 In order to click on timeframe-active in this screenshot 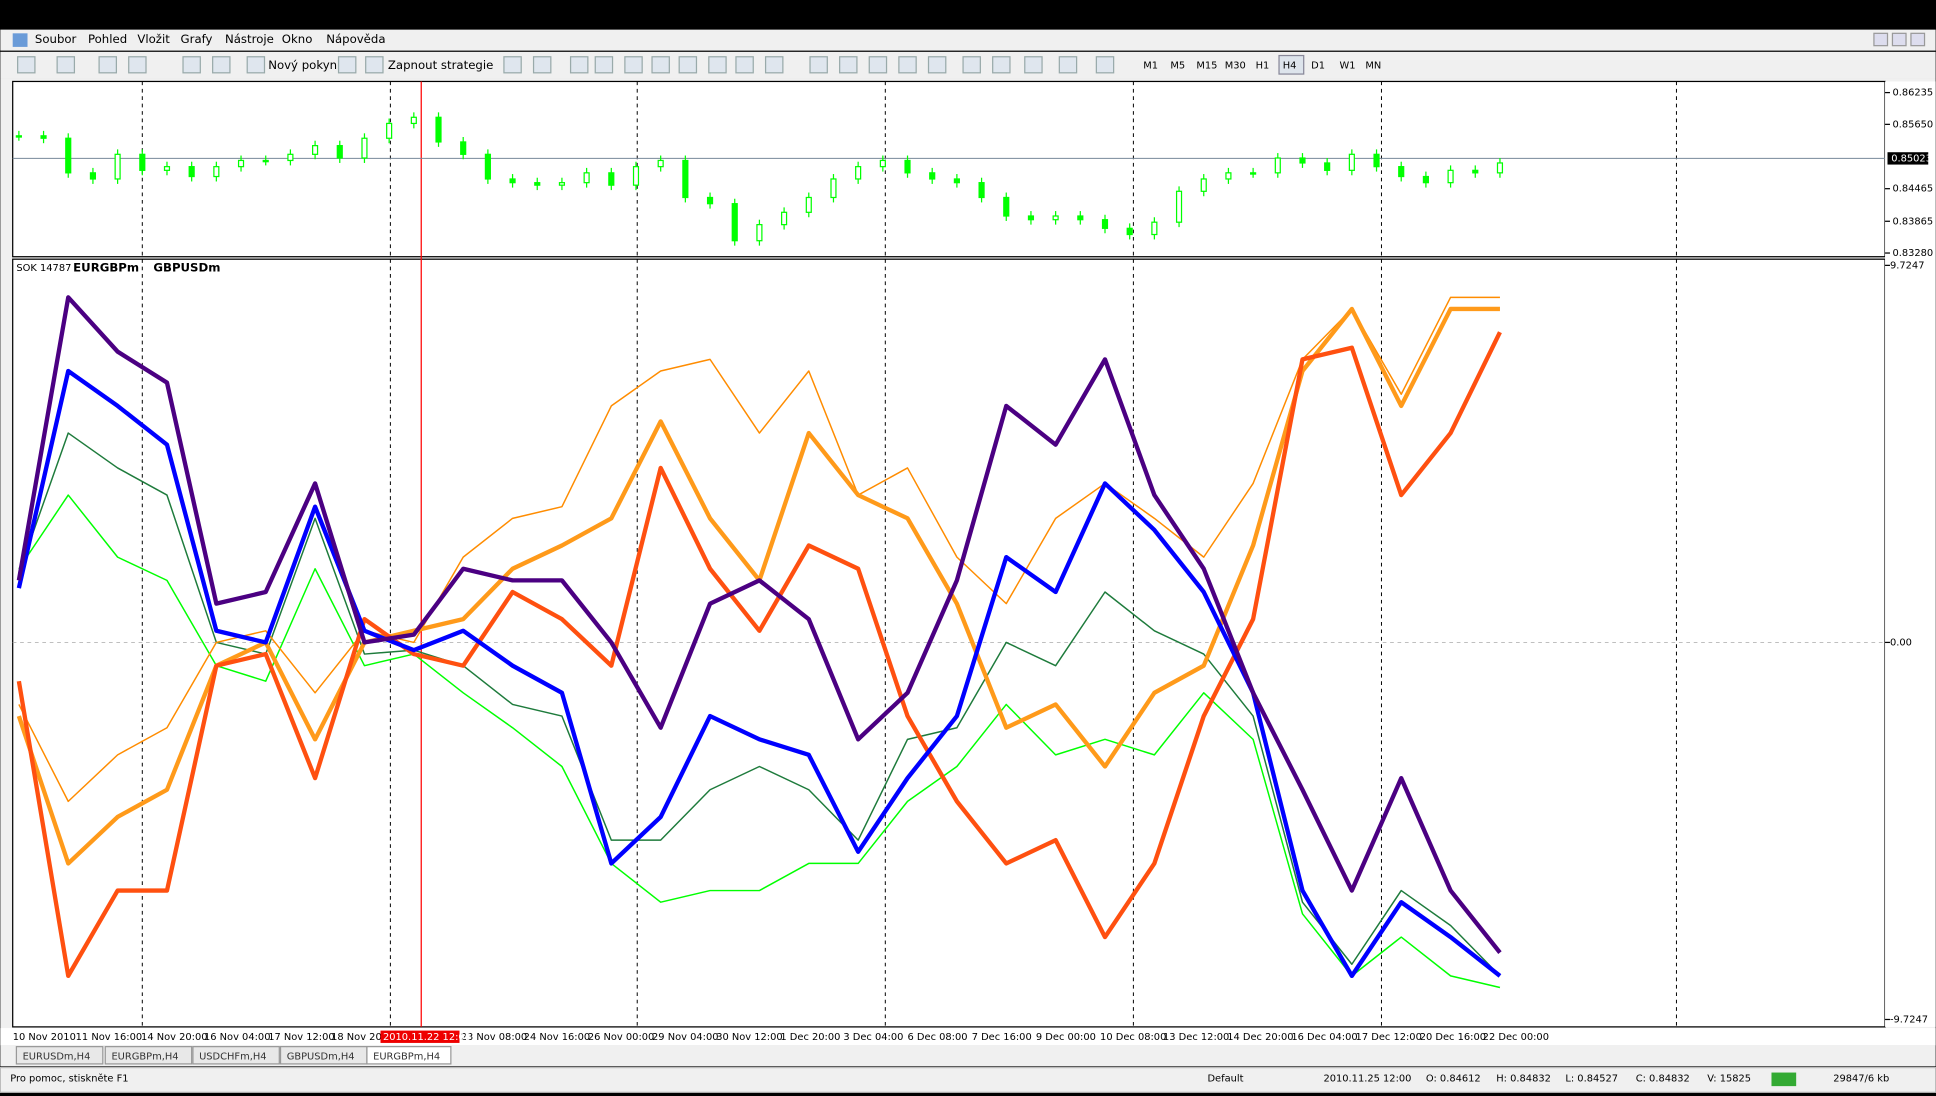, I will do `click(1291, 64)`.